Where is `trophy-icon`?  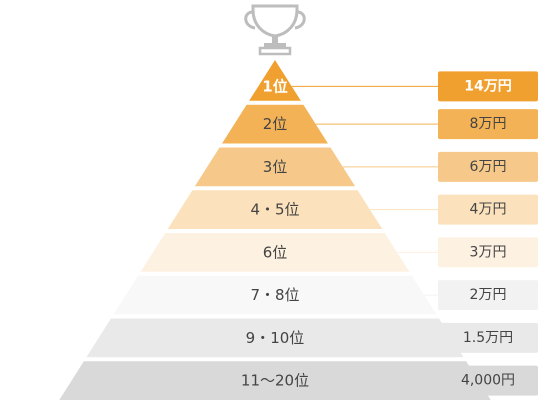 trophy-icon is located at coordinates (275, 30).